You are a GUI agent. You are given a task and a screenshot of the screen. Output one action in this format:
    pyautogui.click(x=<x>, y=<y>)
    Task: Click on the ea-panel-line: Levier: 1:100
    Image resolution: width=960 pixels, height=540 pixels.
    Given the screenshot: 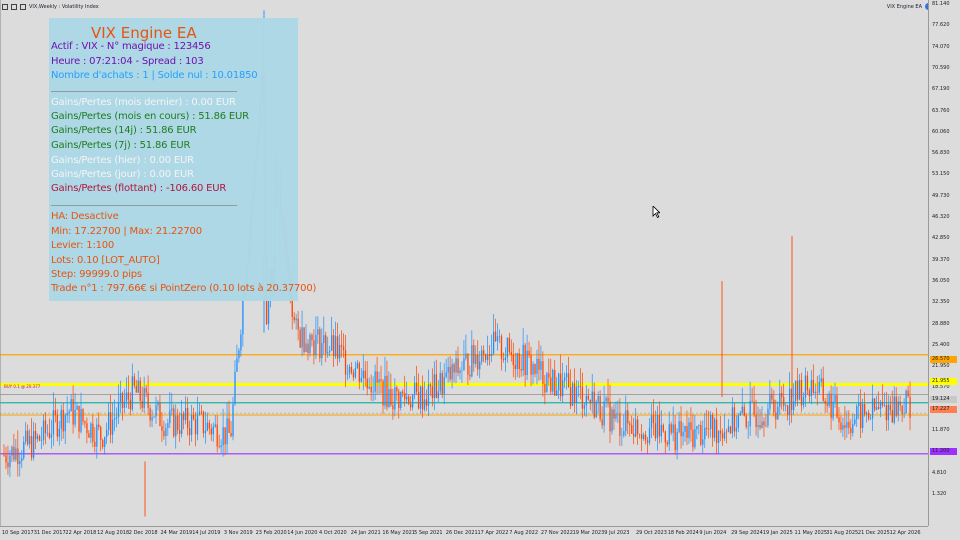 What is the action you would take?
    pyautogui.click(x=83, y=245)
    